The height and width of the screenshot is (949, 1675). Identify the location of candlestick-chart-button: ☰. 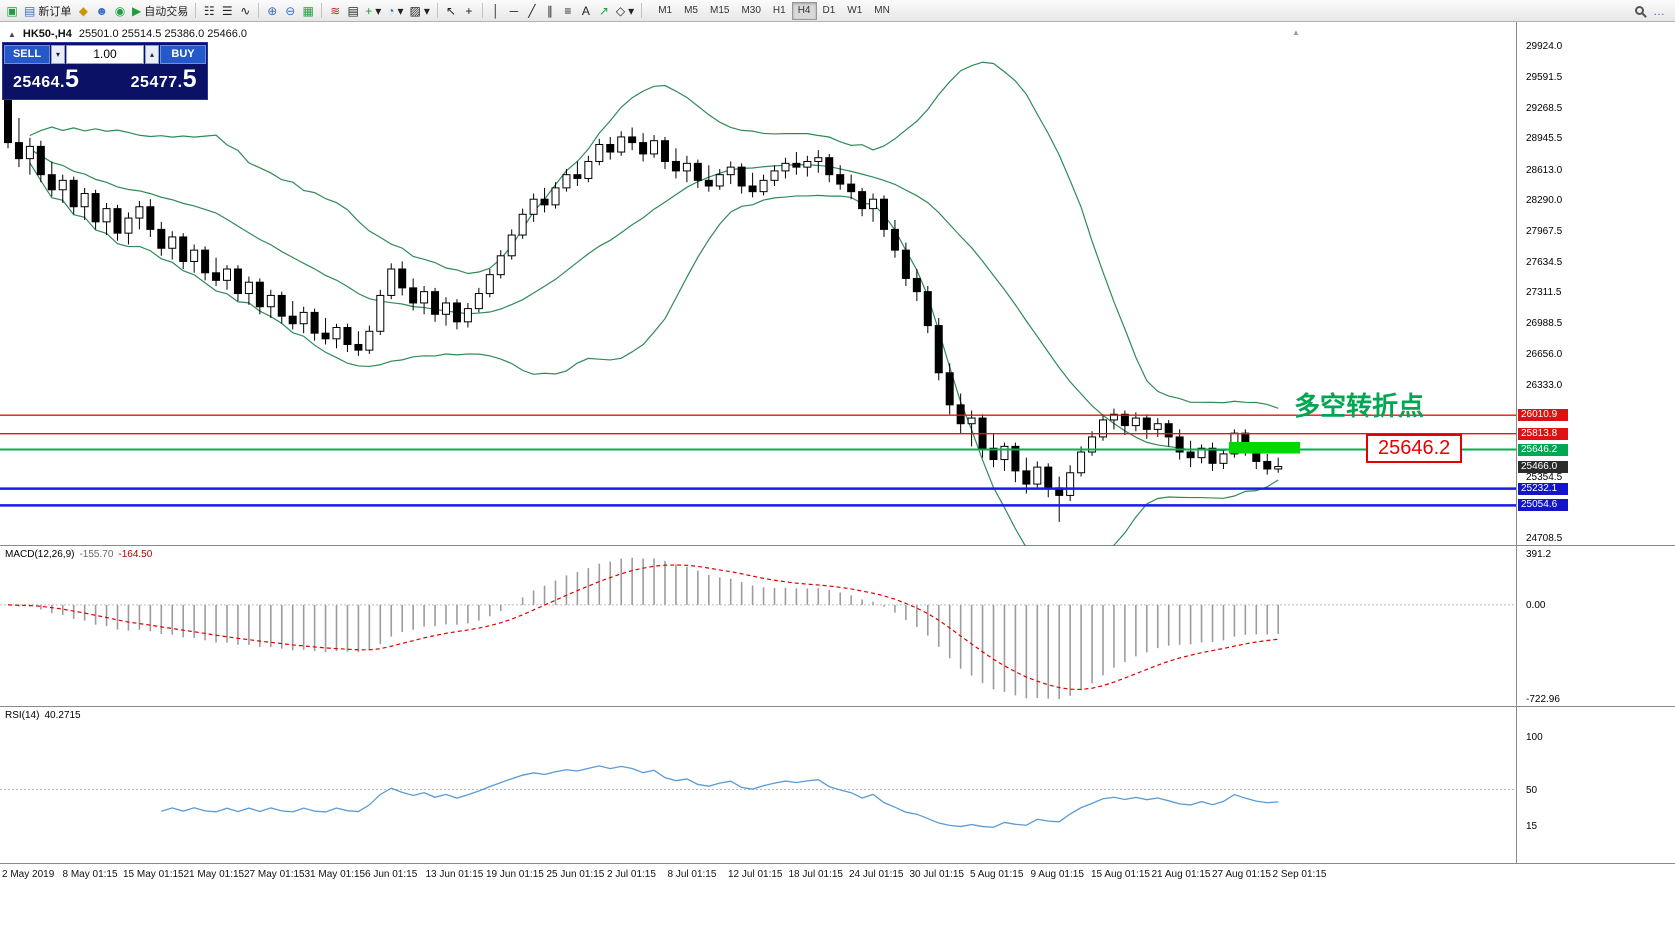
(227, 11).